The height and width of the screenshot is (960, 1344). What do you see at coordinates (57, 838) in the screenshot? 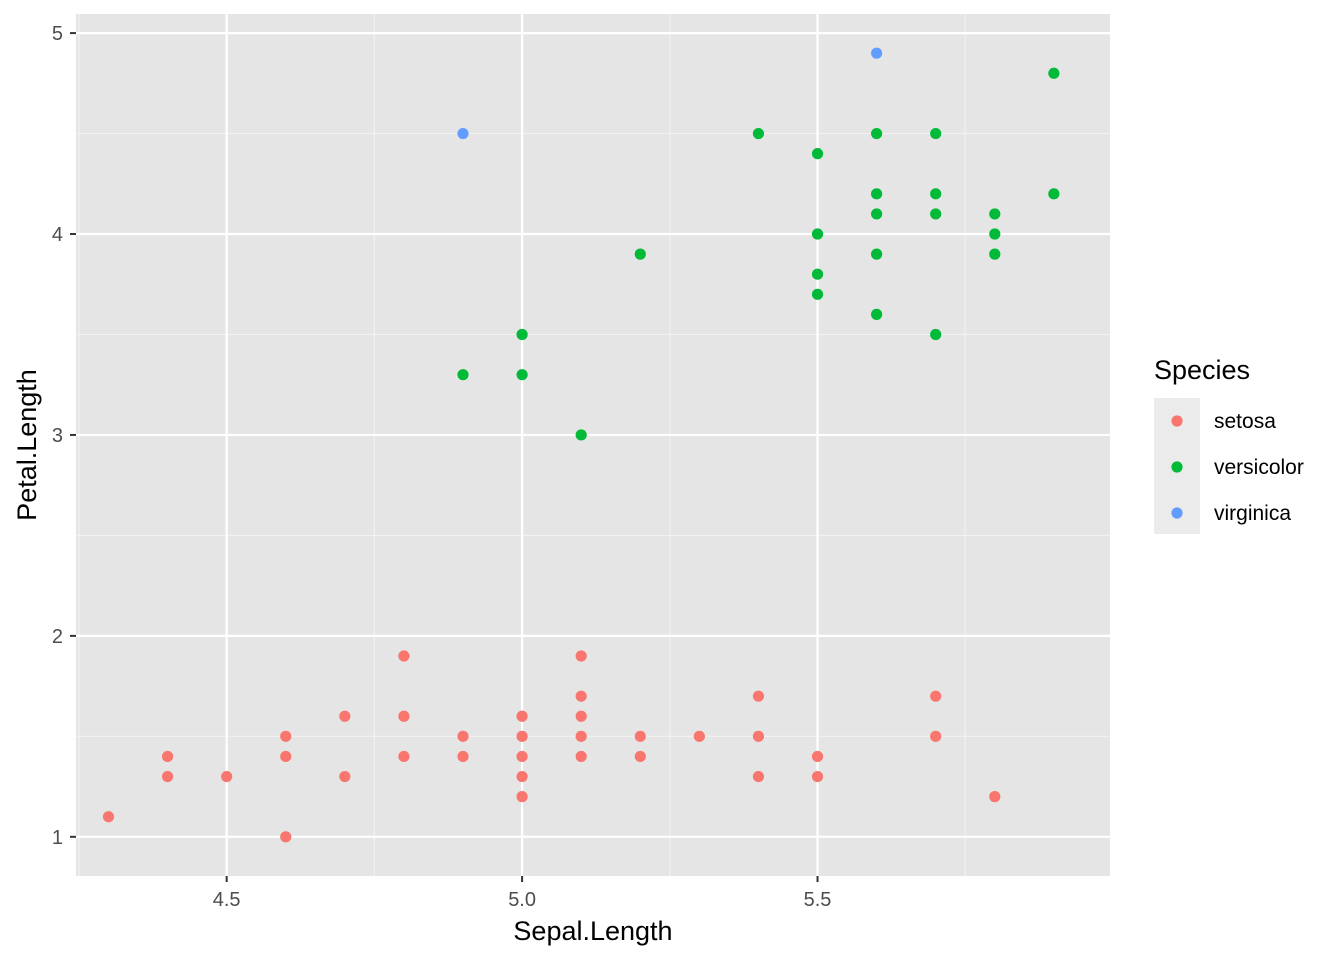
I see `y-tick-label: 1` at bounding box center [57, 838].